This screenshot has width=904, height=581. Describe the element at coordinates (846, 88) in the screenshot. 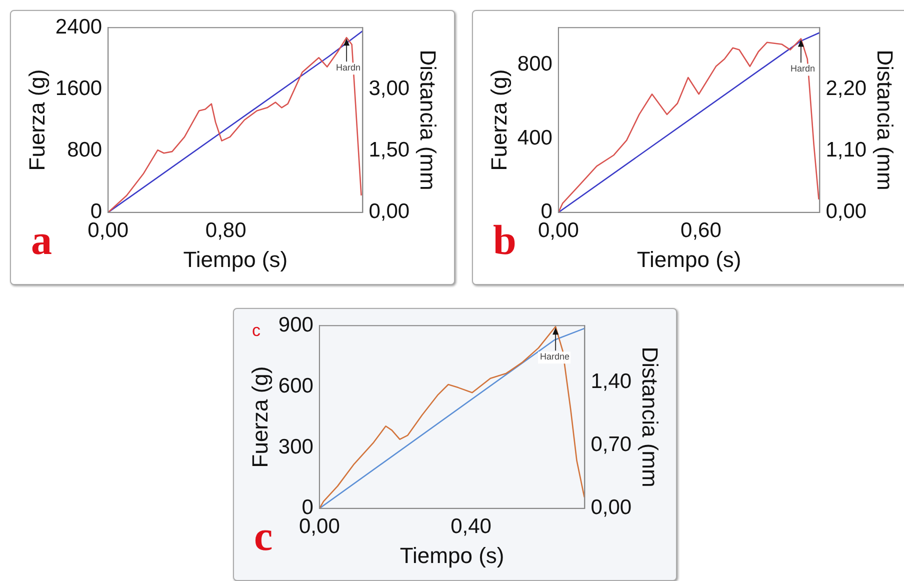

I see `y2-tick-label: 2,20` at that location.